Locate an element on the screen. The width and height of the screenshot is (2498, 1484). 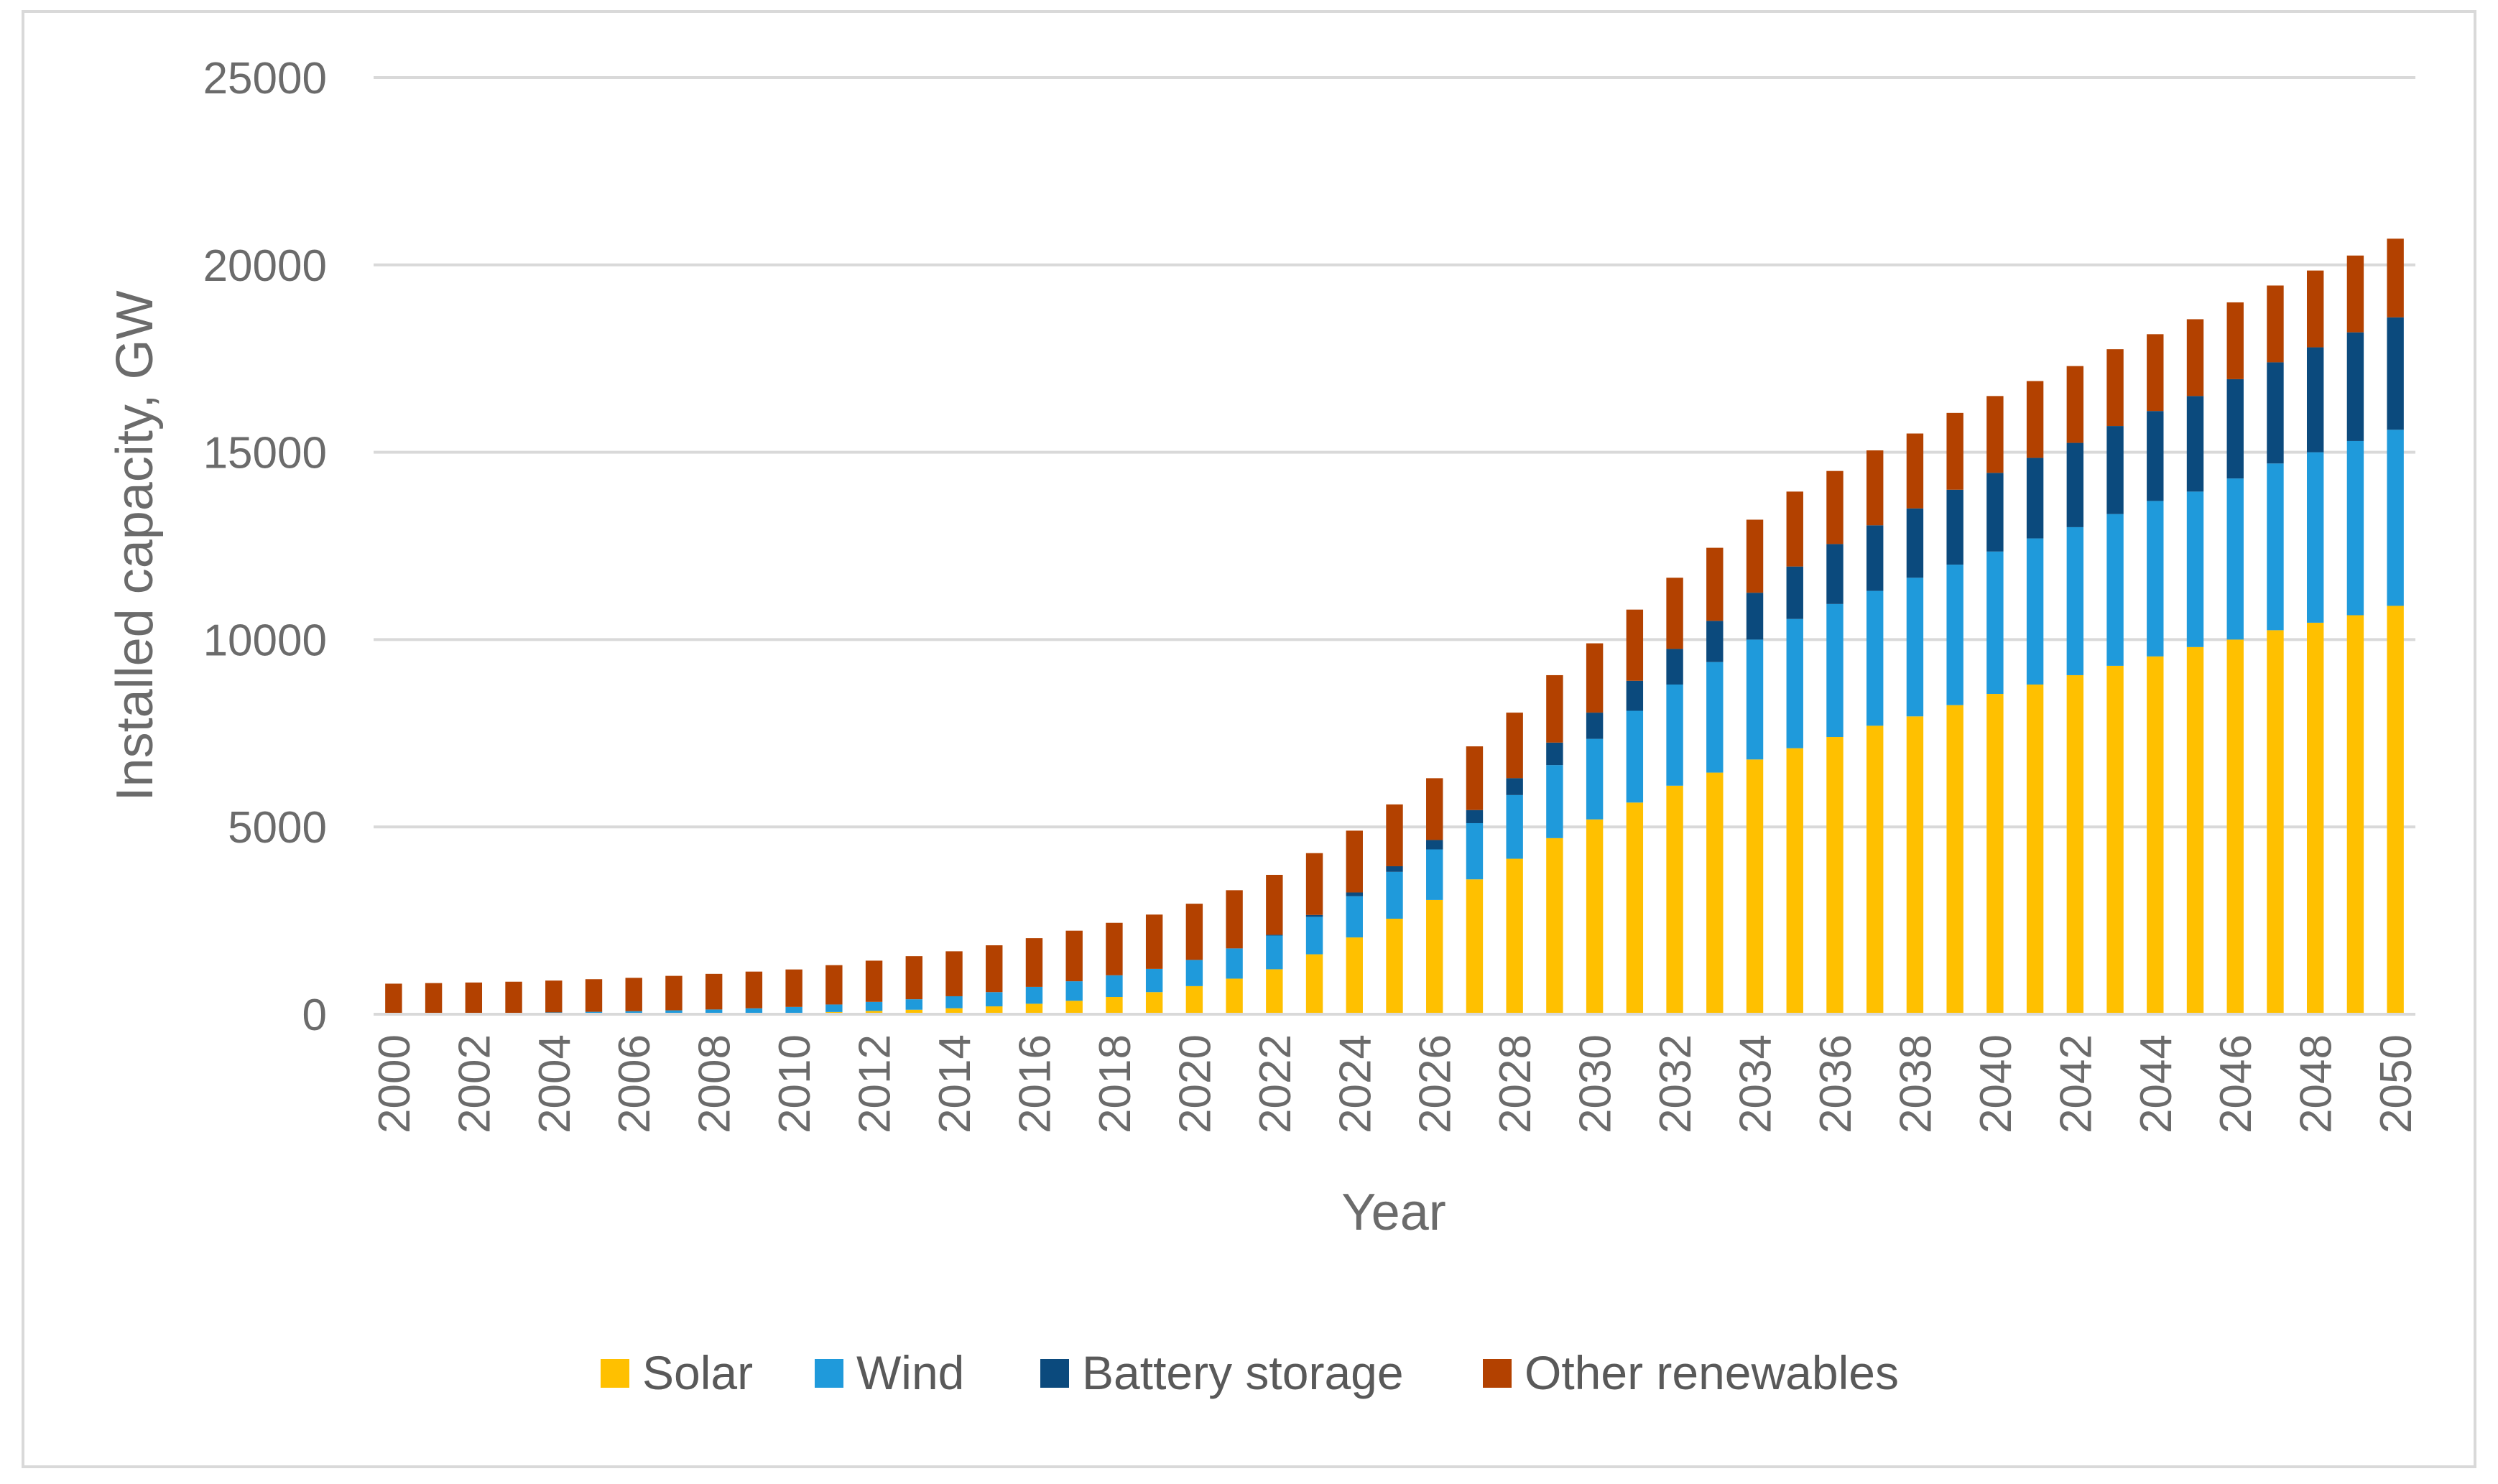
bar-solar-2028 is located at coordinates (1515, 936).